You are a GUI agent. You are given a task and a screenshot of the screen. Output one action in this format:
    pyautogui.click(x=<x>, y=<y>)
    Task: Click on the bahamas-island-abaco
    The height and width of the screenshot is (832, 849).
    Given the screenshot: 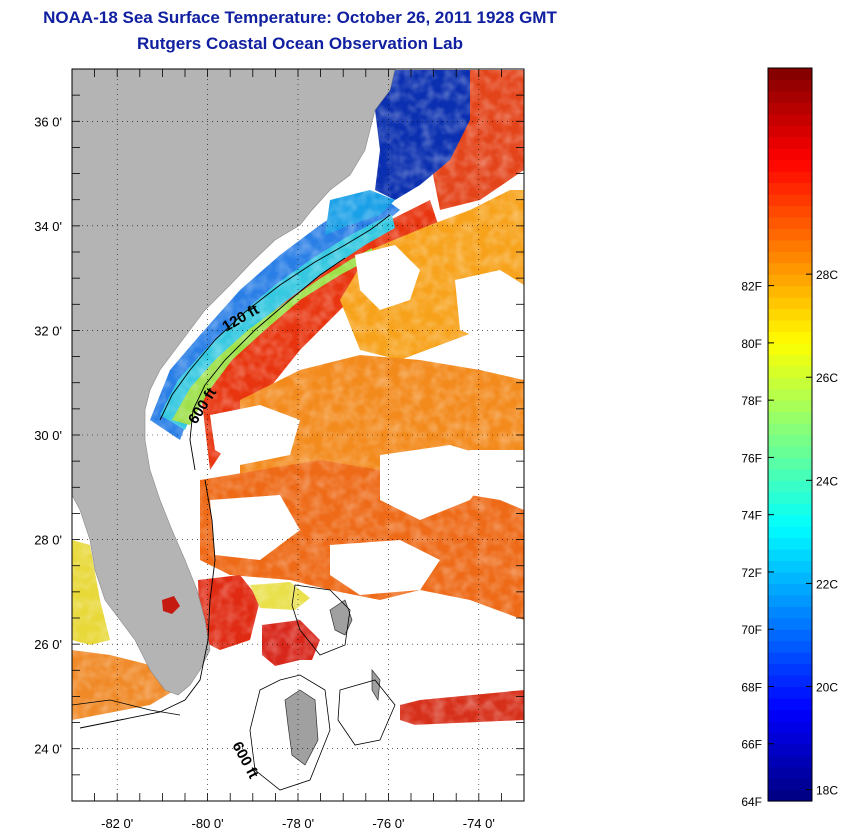 What is the action you would take?
    pyautogui.click(x=341, y=617)
    